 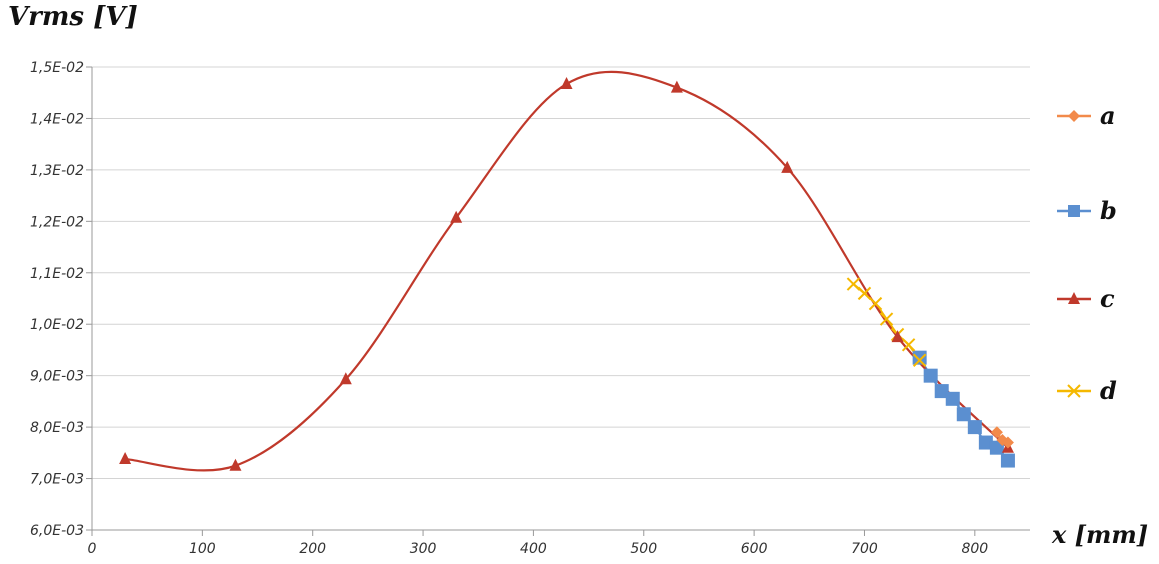 I want to click on legend-d-label: d, so click(x=1108, y=390).